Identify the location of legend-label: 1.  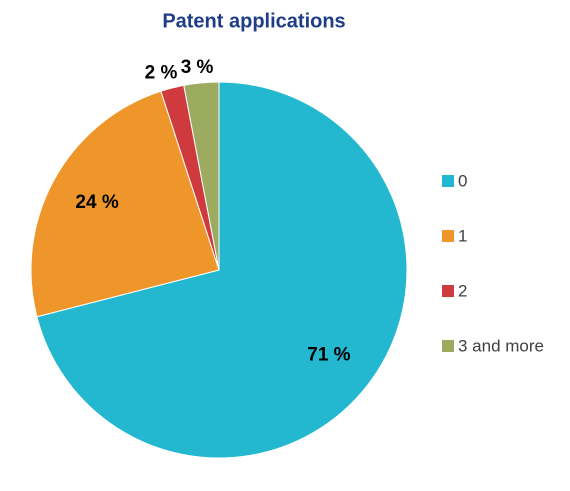
(462, 235).